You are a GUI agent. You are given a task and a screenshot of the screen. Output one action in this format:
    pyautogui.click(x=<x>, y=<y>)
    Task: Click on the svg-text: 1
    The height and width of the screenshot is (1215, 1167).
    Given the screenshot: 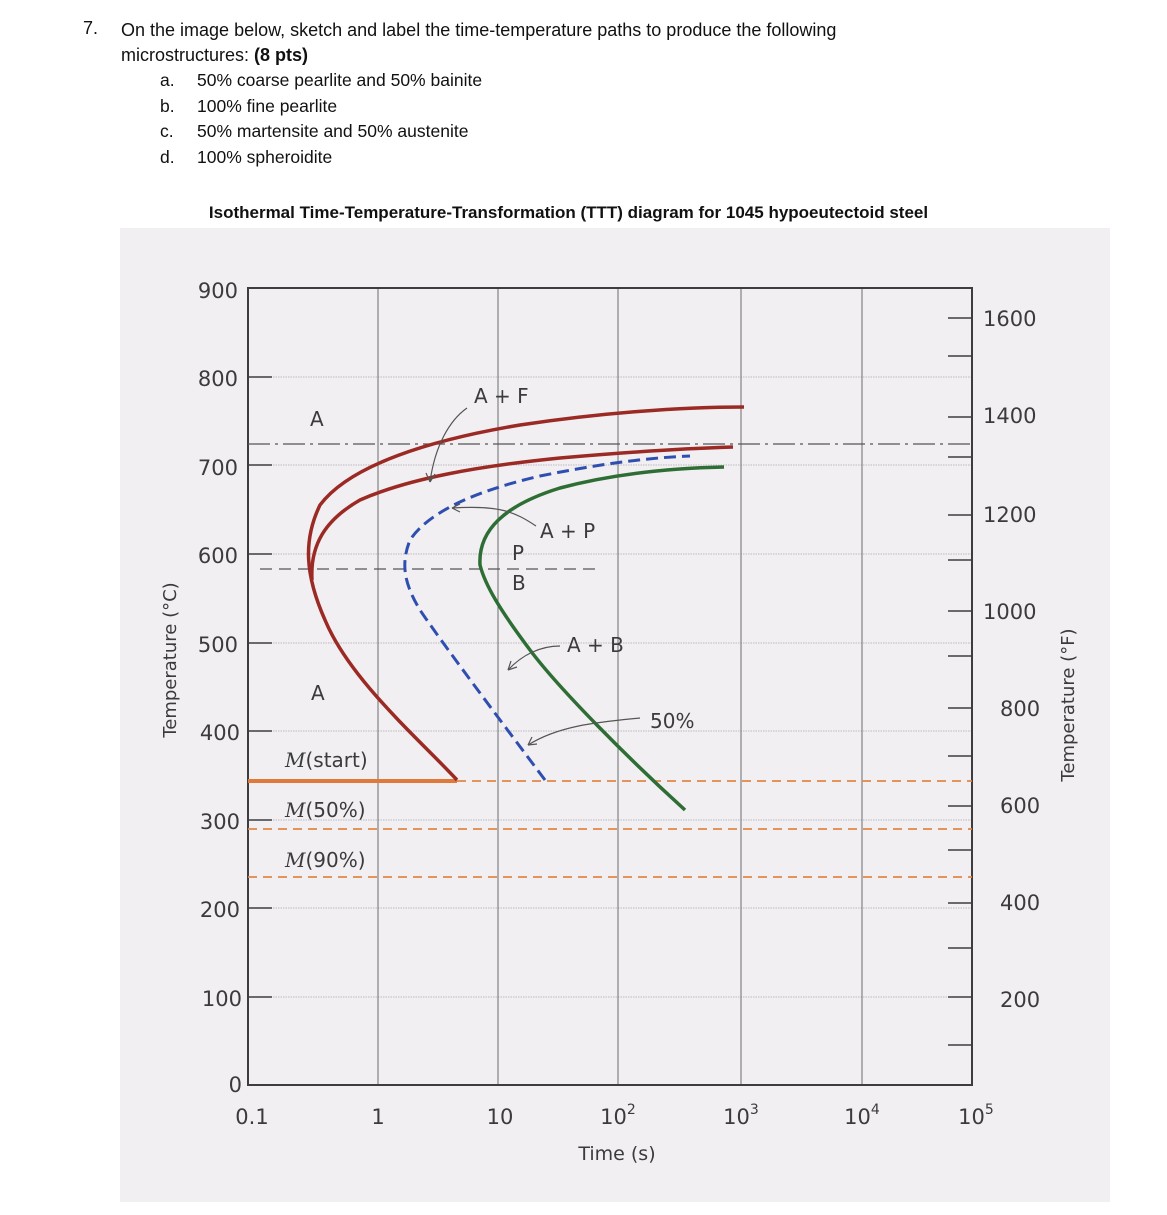 What is the action you would take?
    pyautogui.click(x=377, y=1117)
    